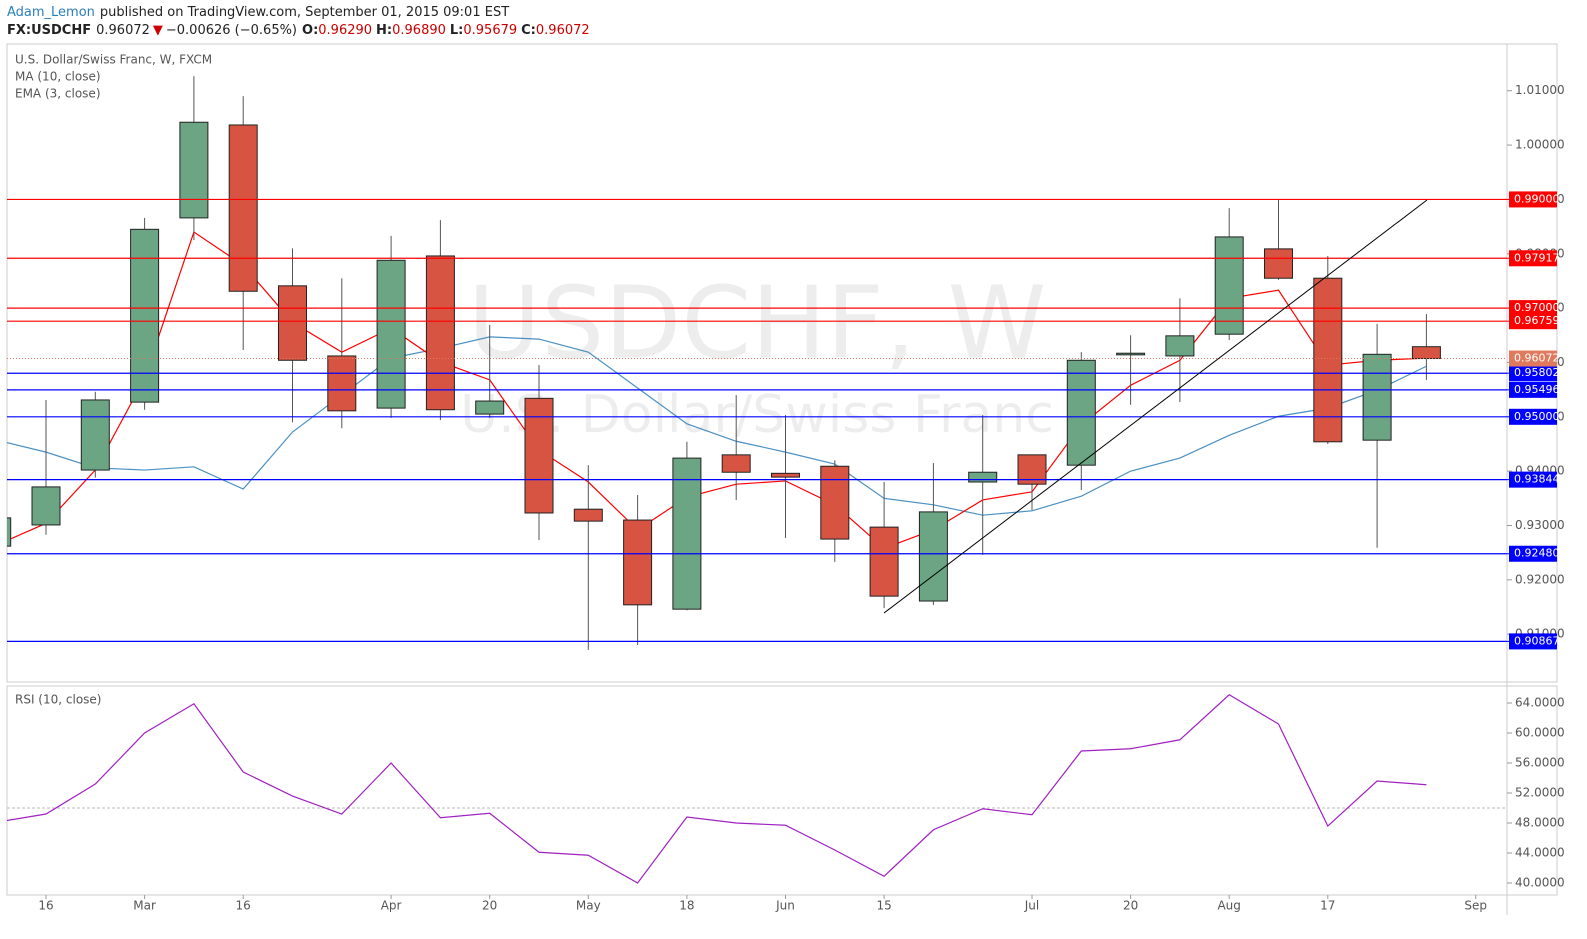  What do you see at coordinates (1537, 257) in the screenshot?
I see `level-label: 0.97917` at bounding box center [1537, 257].